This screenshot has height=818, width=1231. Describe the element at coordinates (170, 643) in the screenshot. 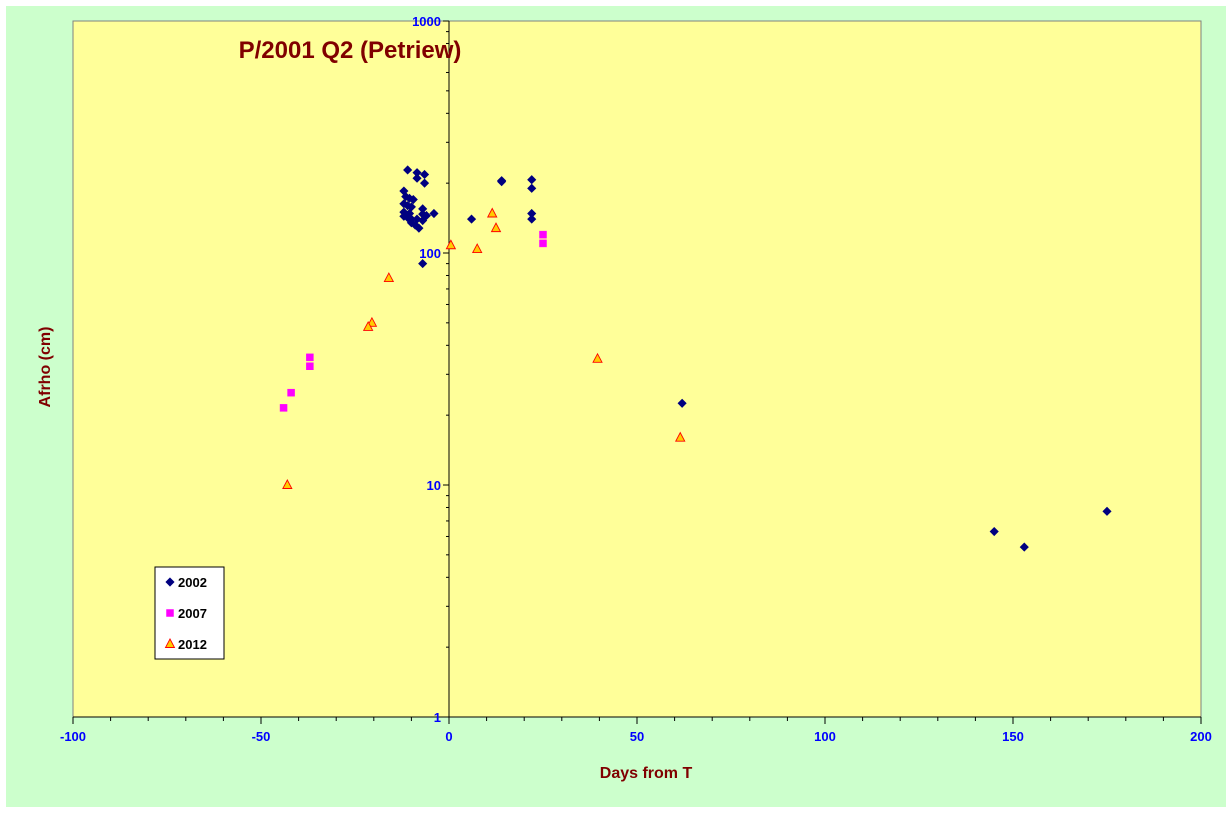

I see `legend-marker-2012` at that location.